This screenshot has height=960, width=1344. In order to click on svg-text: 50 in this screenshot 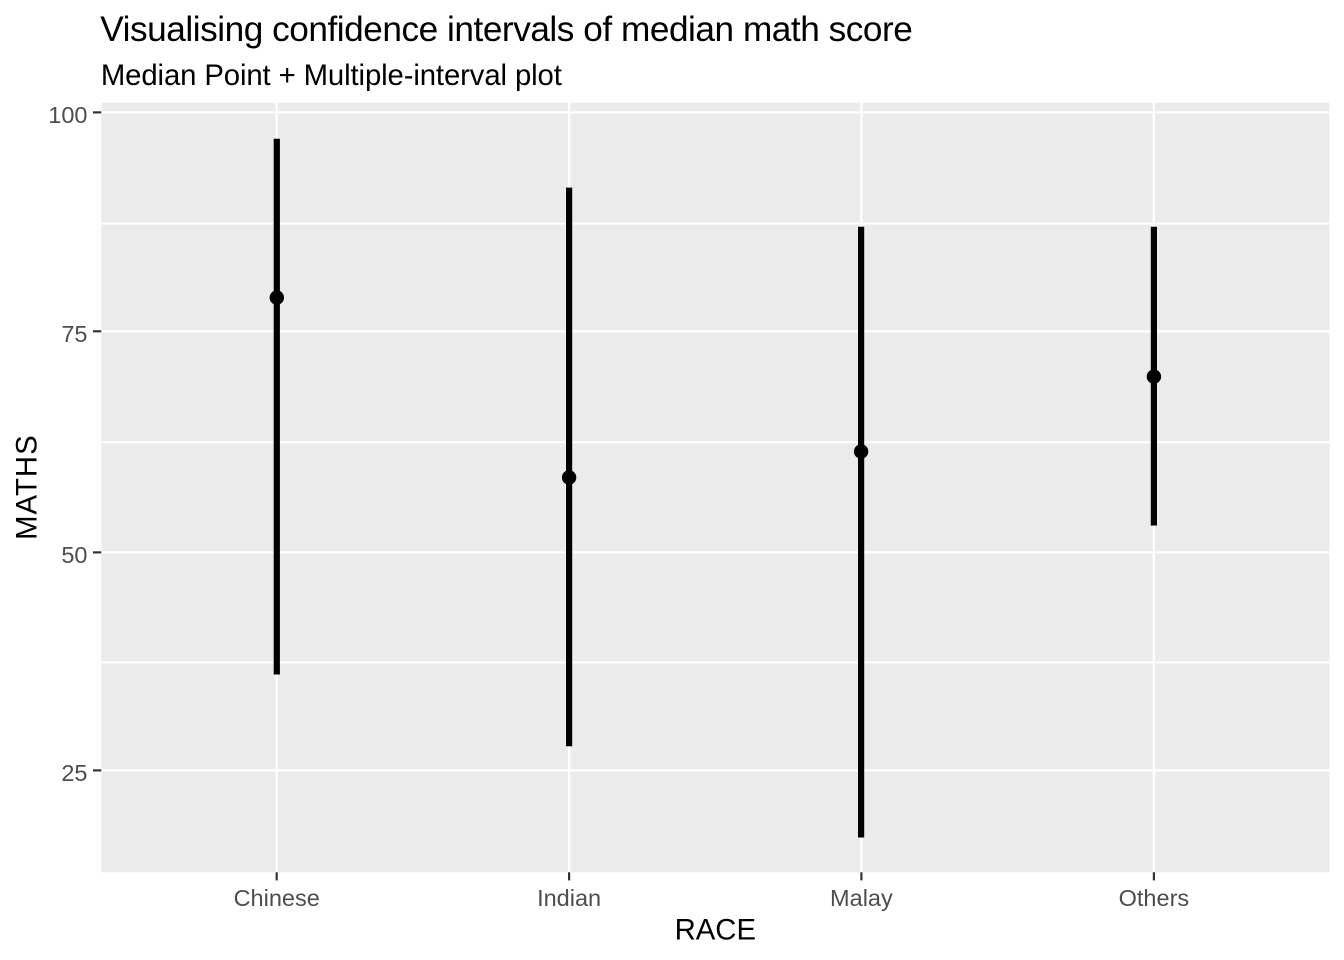, I will do `click(74, 555)`.